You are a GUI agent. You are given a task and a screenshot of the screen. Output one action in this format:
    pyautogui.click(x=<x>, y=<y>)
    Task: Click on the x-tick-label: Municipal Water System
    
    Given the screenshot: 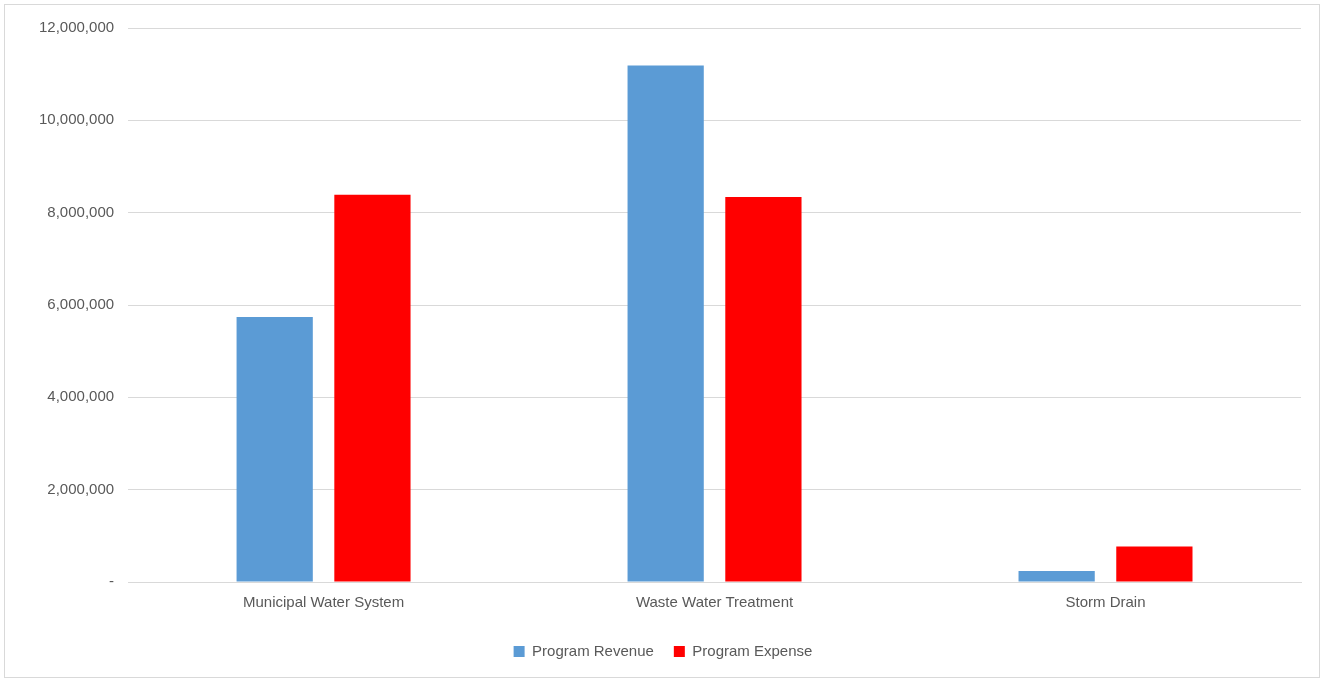 What is the action you would take?
    pyautogui.click(x=323, y=602)
    